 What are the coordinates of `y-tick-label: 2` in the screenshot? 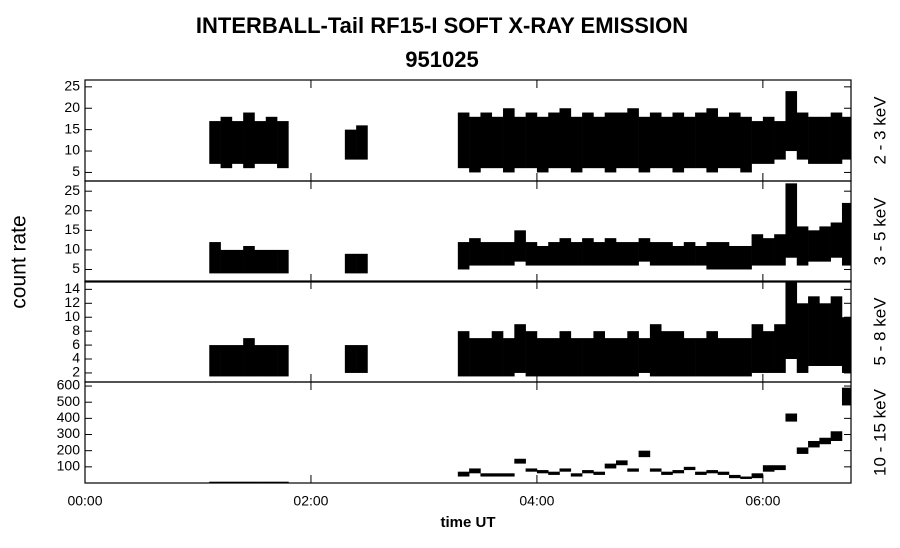 It's located at (76, 372).